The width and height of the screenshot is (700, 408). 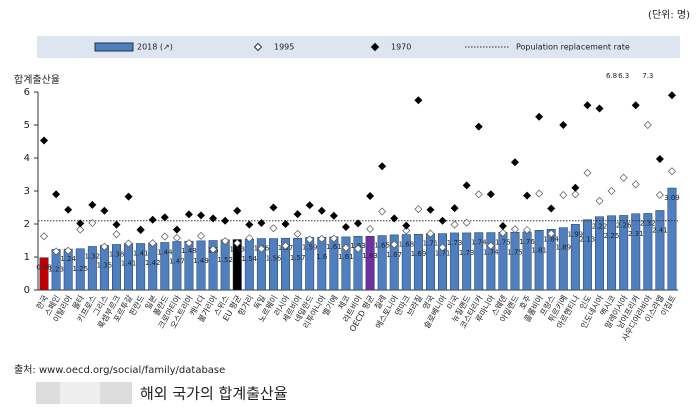 I want to click on y-tick-label: 5, so click(x=27, y=125).